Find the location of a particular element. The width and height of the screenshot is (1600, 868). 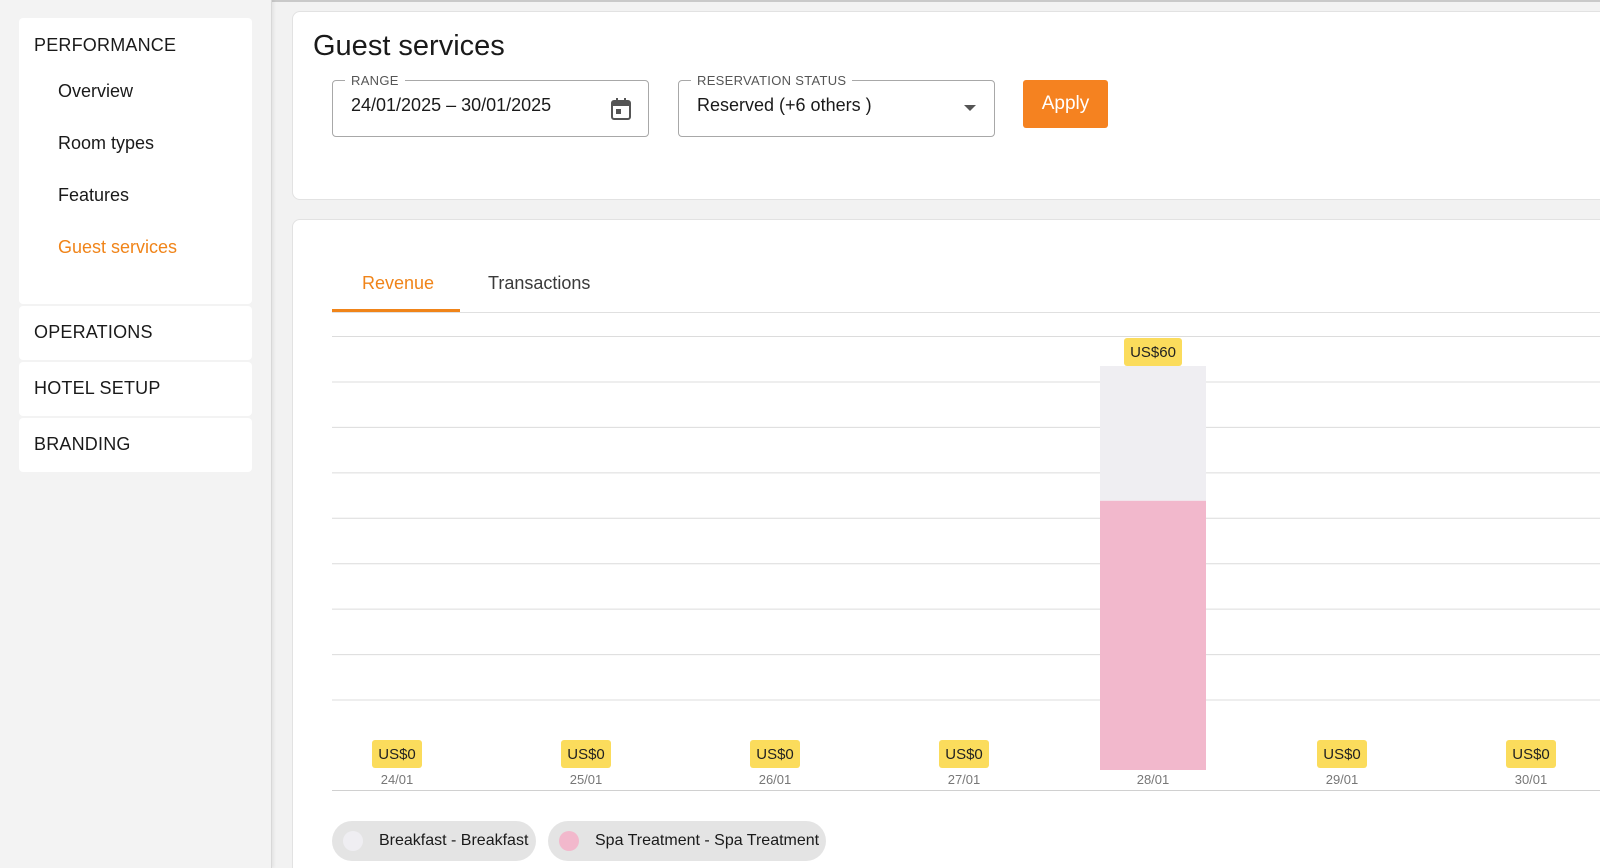

sidebar-item-features: Features is located at coordinates (94, 195).